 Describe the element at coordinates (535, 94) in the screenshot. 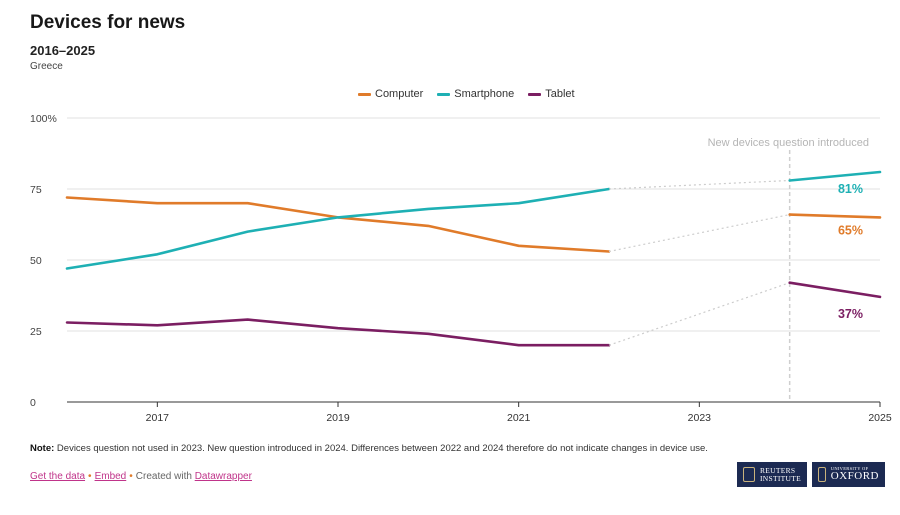

I see `legend-swatch-tablet` at that location.